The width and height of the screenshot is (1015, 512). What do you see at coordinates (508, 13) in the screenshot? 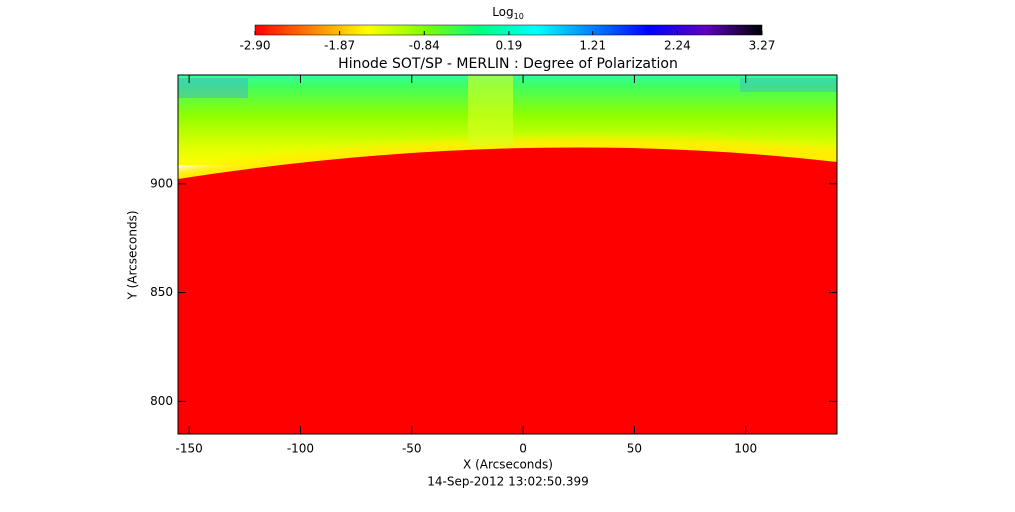
I see `colorbar-label: Log10` at bounding box center [508, 13].